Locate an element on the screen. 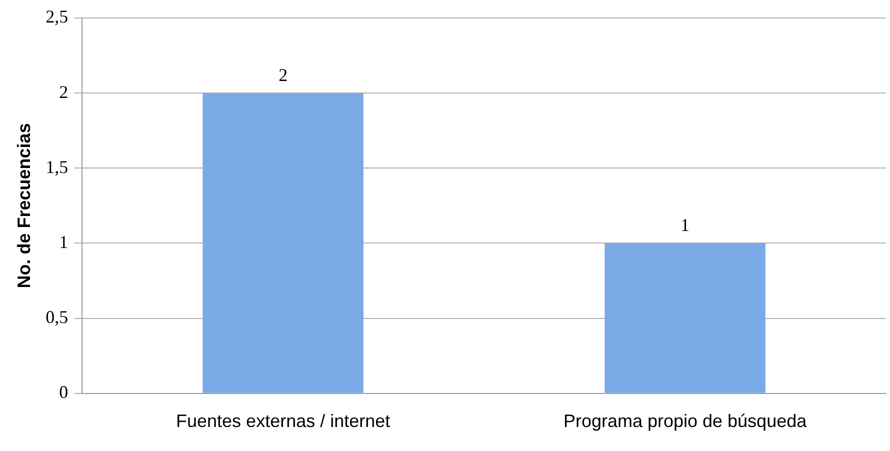  y-tick-label: 1 is located at coordinates (63, 242).